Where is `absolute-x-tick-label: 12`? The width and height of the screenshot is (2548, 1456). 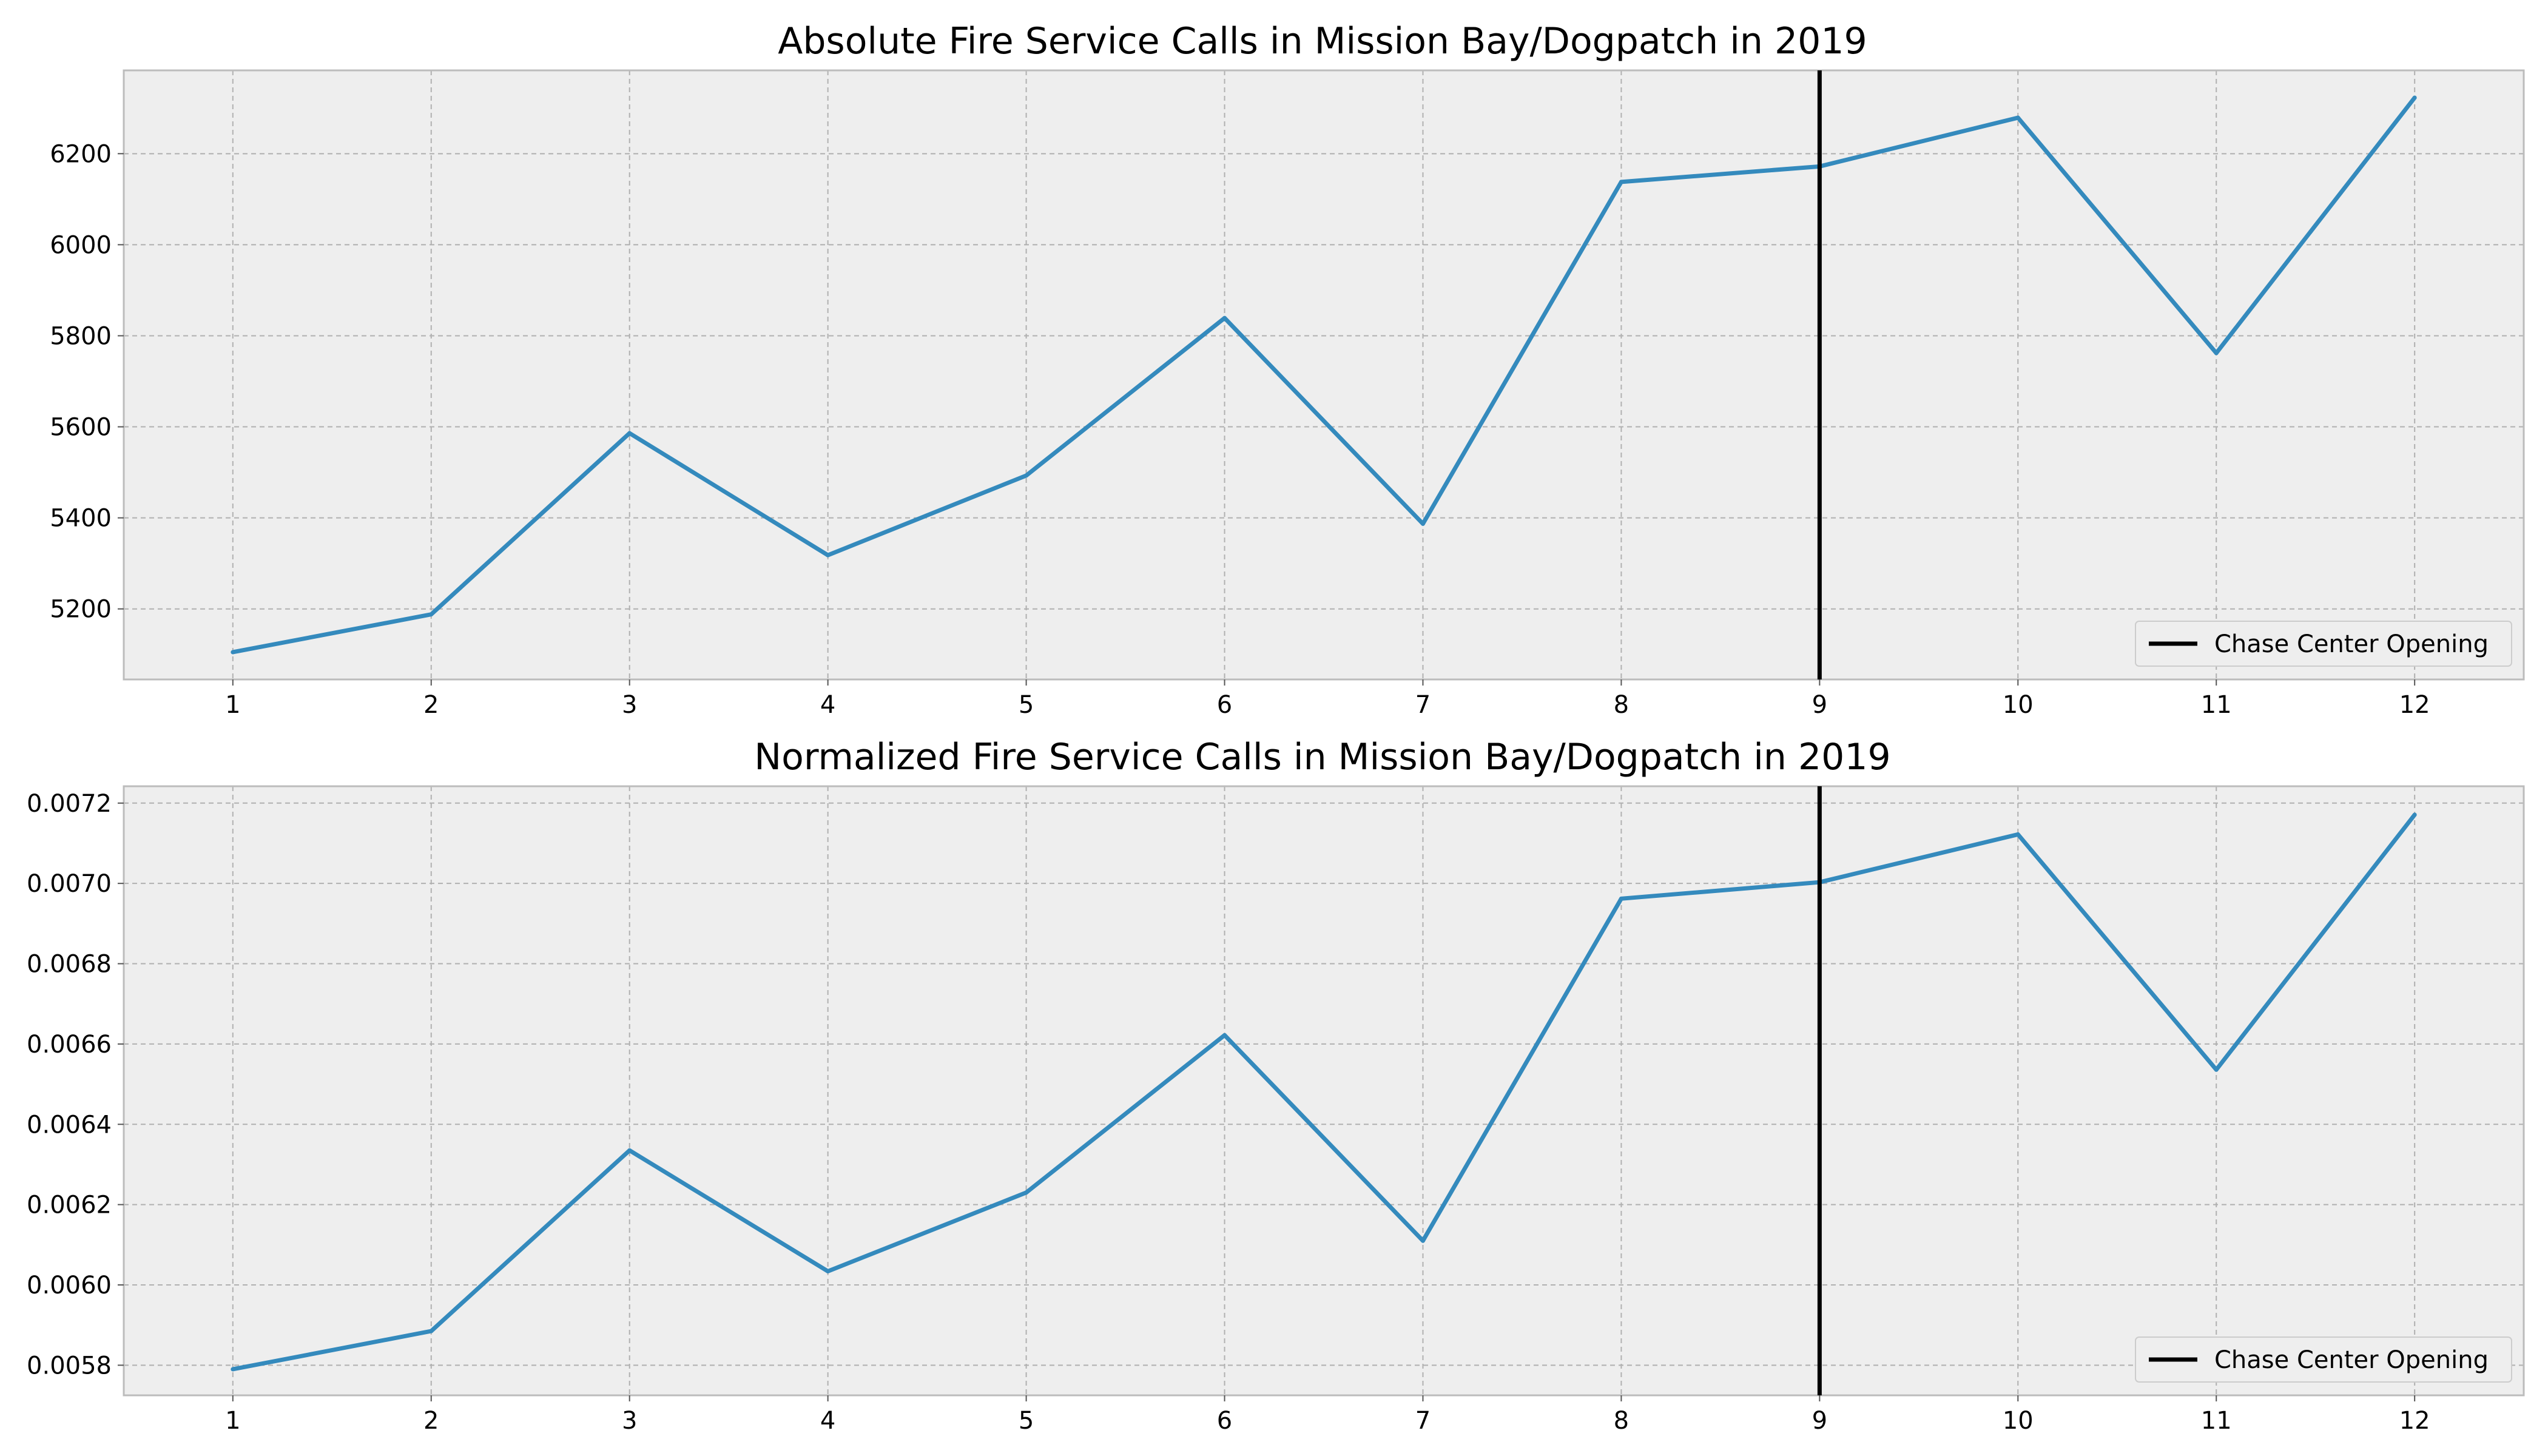 absolute-x-tick-label: 12 is located at coordinates (2414, 705).